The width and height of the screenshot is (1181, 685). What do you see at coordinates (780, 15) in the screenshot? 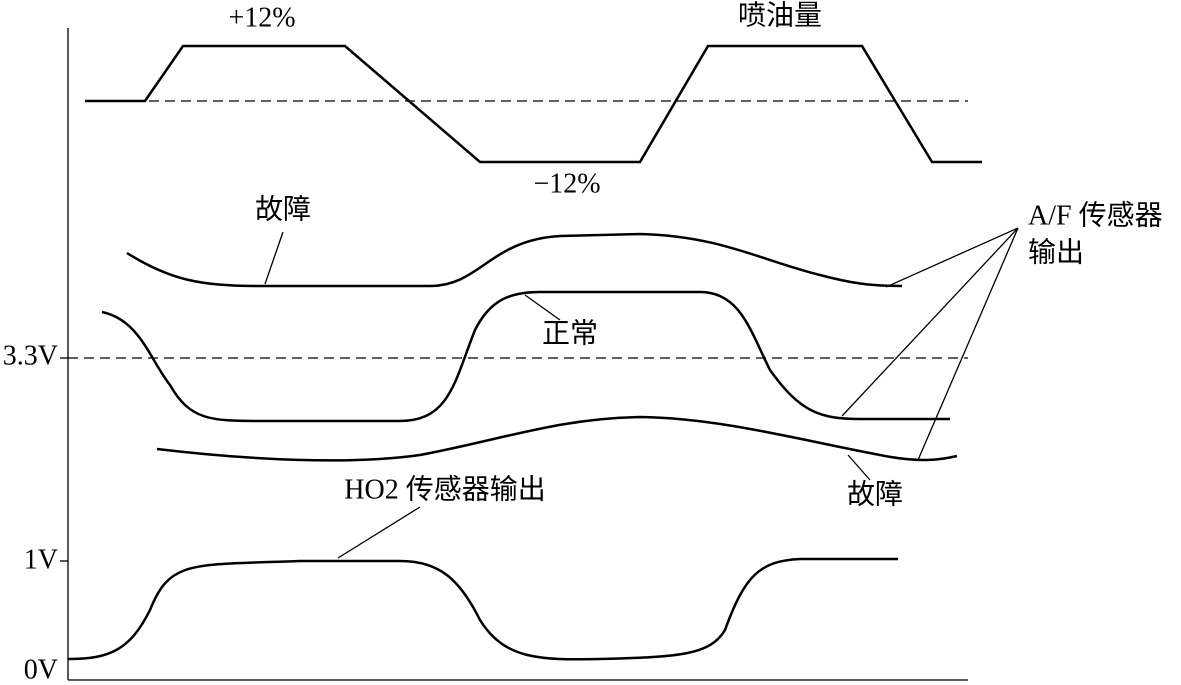
I see `label: 喷油量` at bounding box center [780, 15].